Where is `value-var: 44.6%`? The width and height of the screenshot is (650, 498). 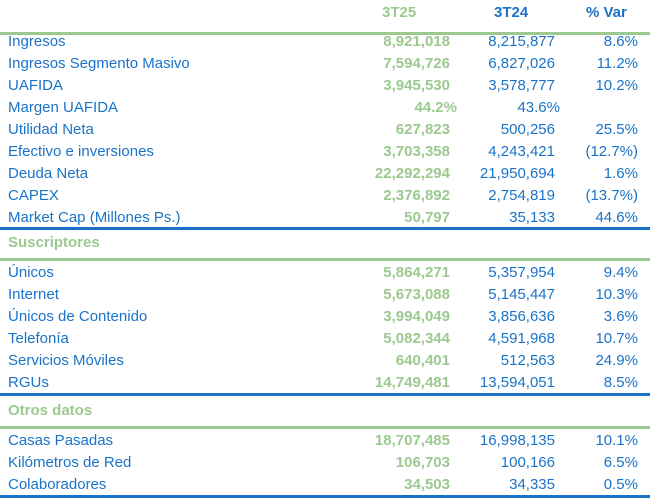
value-var: 44.6% is located at coordinates (616, 217).